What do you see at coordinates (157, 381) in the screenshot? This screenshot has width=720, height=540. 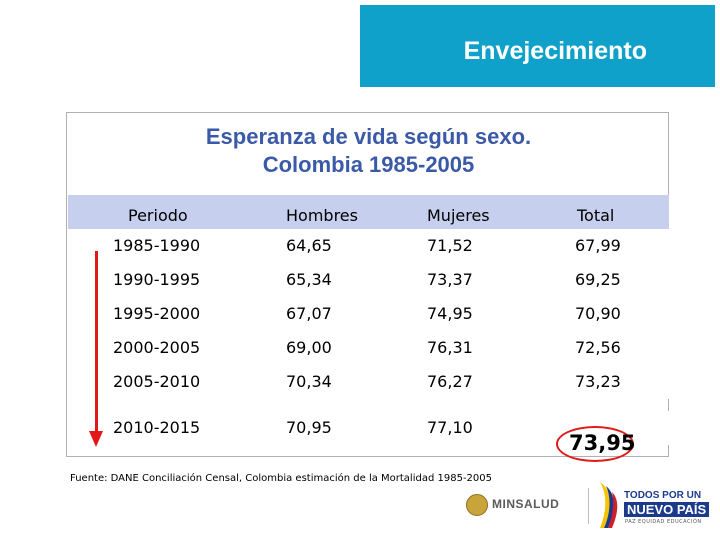 I see `cell-periodo: 2005-2010` at bounding box center [157, 381].